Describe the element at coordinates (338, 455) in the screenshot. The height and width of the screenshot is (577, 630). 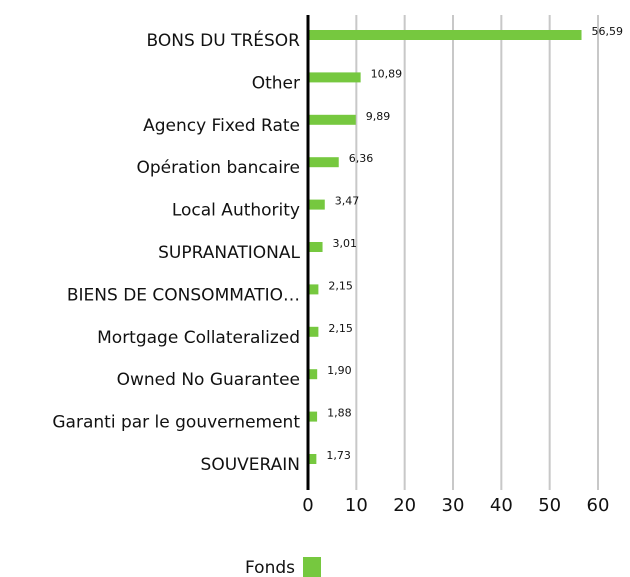
I see `data-label: 1,73` at that location.